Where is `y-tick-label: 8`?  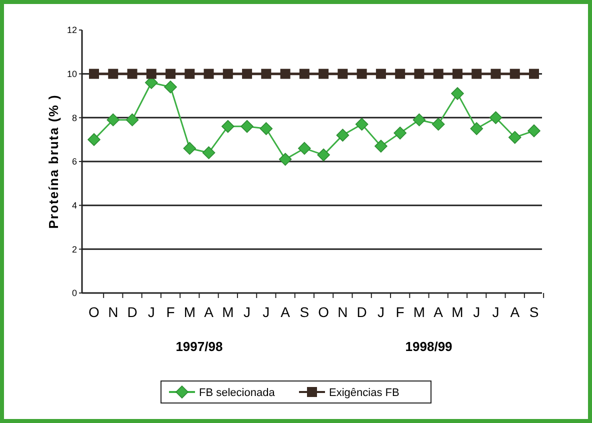 y-tick-label: 8 is located at coordinates (74, 117).